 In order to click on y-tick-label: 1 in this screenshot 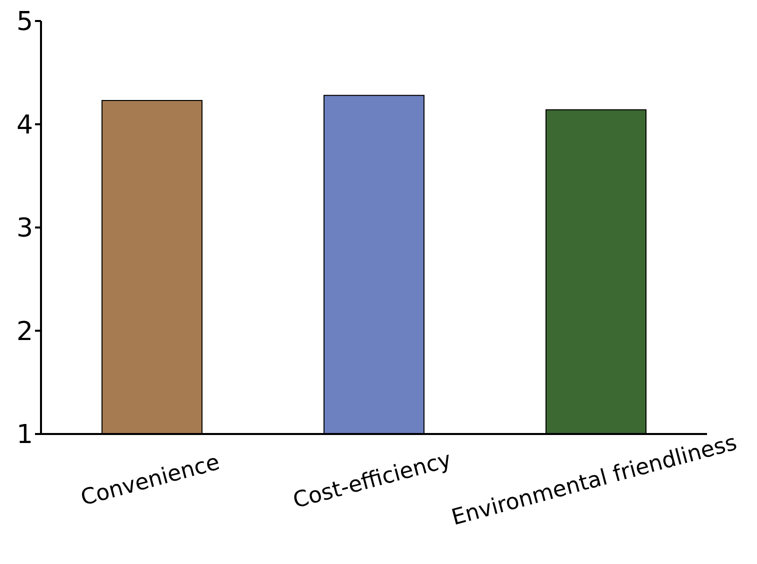, I will do `click(24, 435)`.